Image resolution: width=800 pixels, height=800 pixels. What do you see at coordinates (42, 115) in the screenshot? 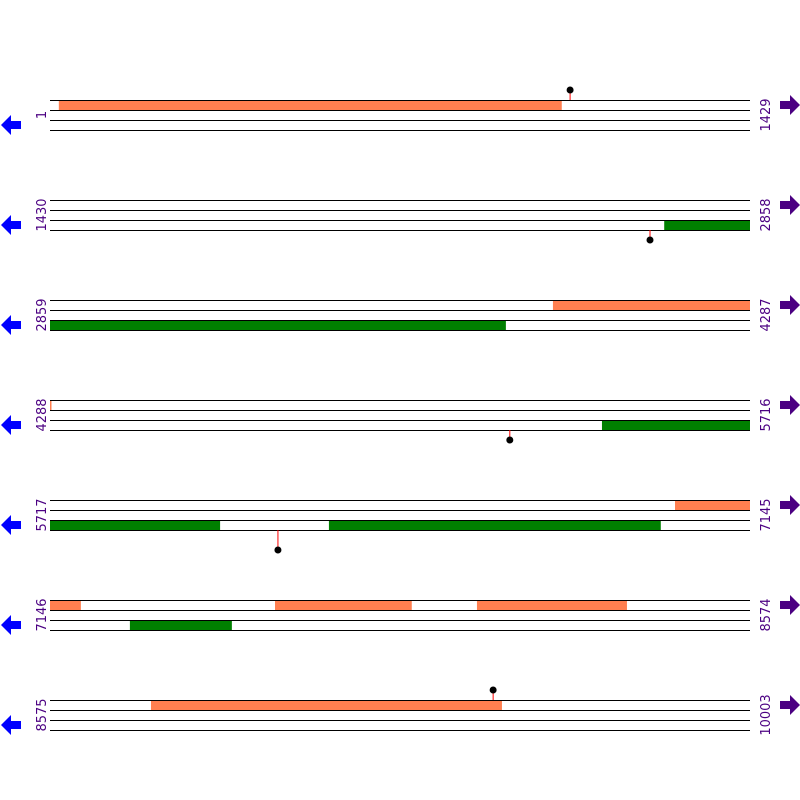
I see `row-start-label: 1` at bounding box center [42, 115].